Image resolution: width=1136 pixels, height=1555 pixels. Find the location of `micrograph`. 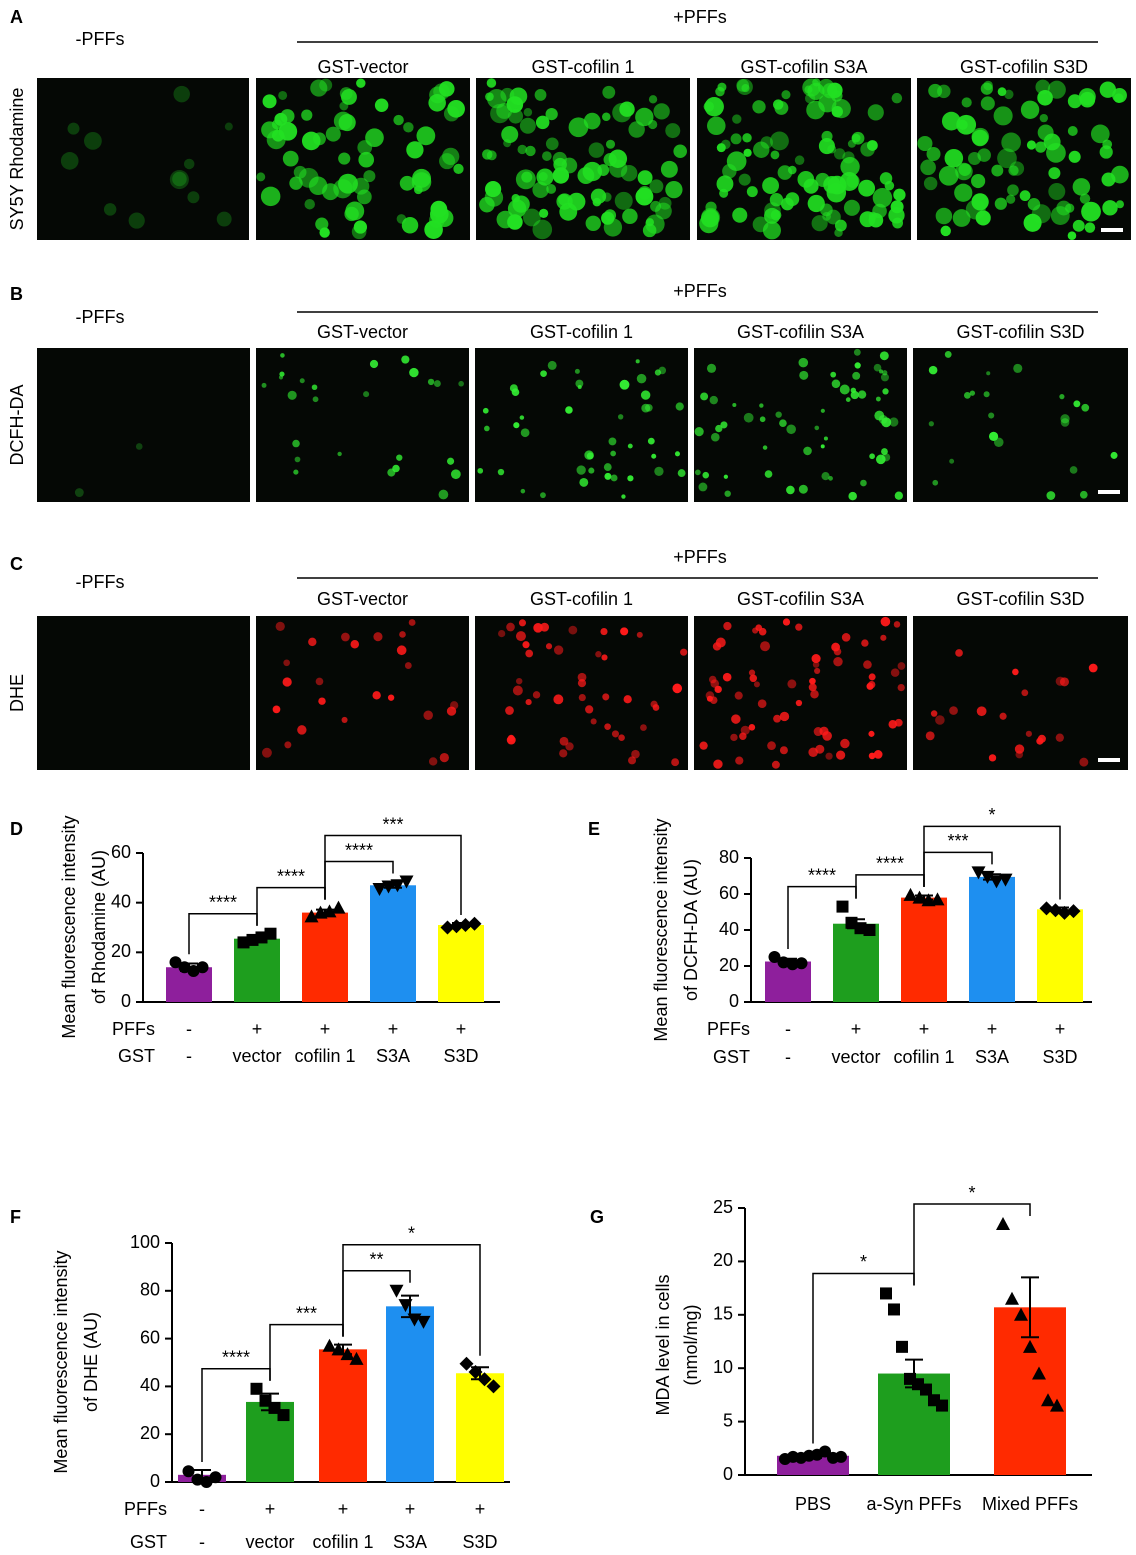

micrograph is located at coordinates (800, 693).